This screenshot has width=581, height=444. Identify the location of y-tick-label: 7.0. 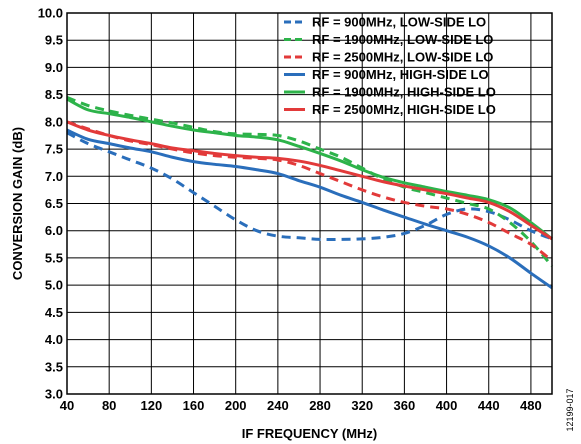
(54, 176).